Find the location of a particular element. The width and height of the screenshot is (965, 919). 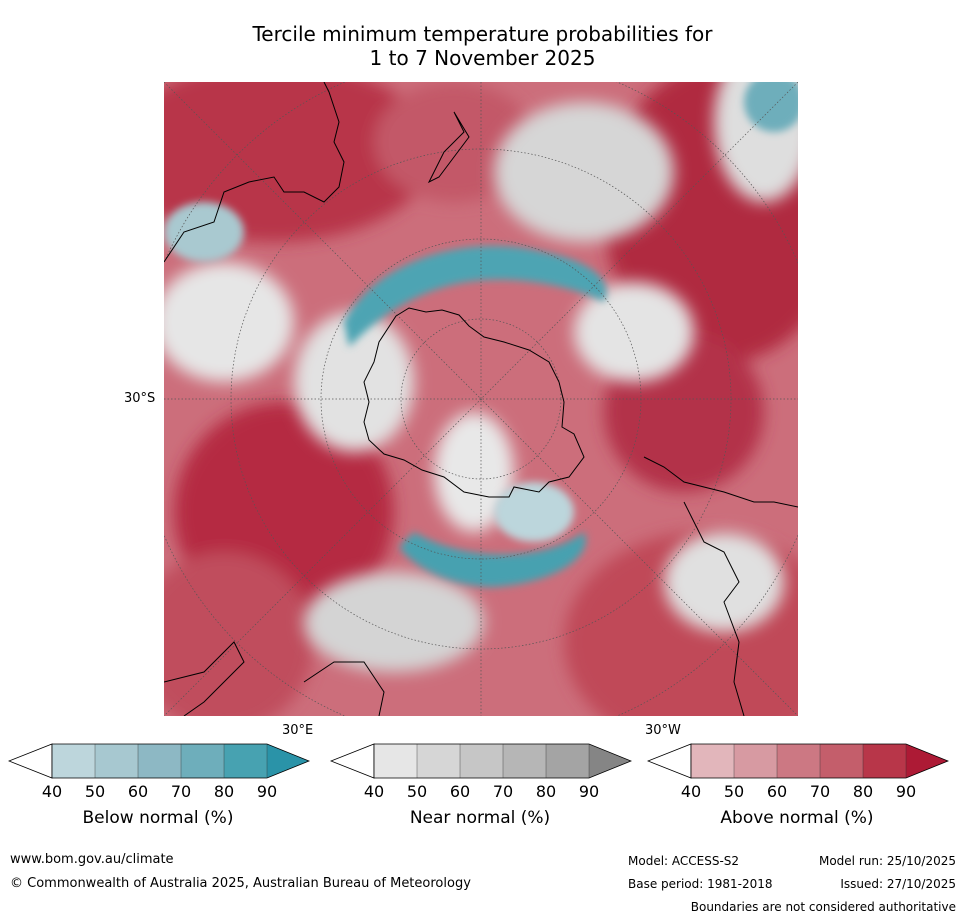

website-link: www.bom.gov.au/climate is located at coordinates (92, 859).